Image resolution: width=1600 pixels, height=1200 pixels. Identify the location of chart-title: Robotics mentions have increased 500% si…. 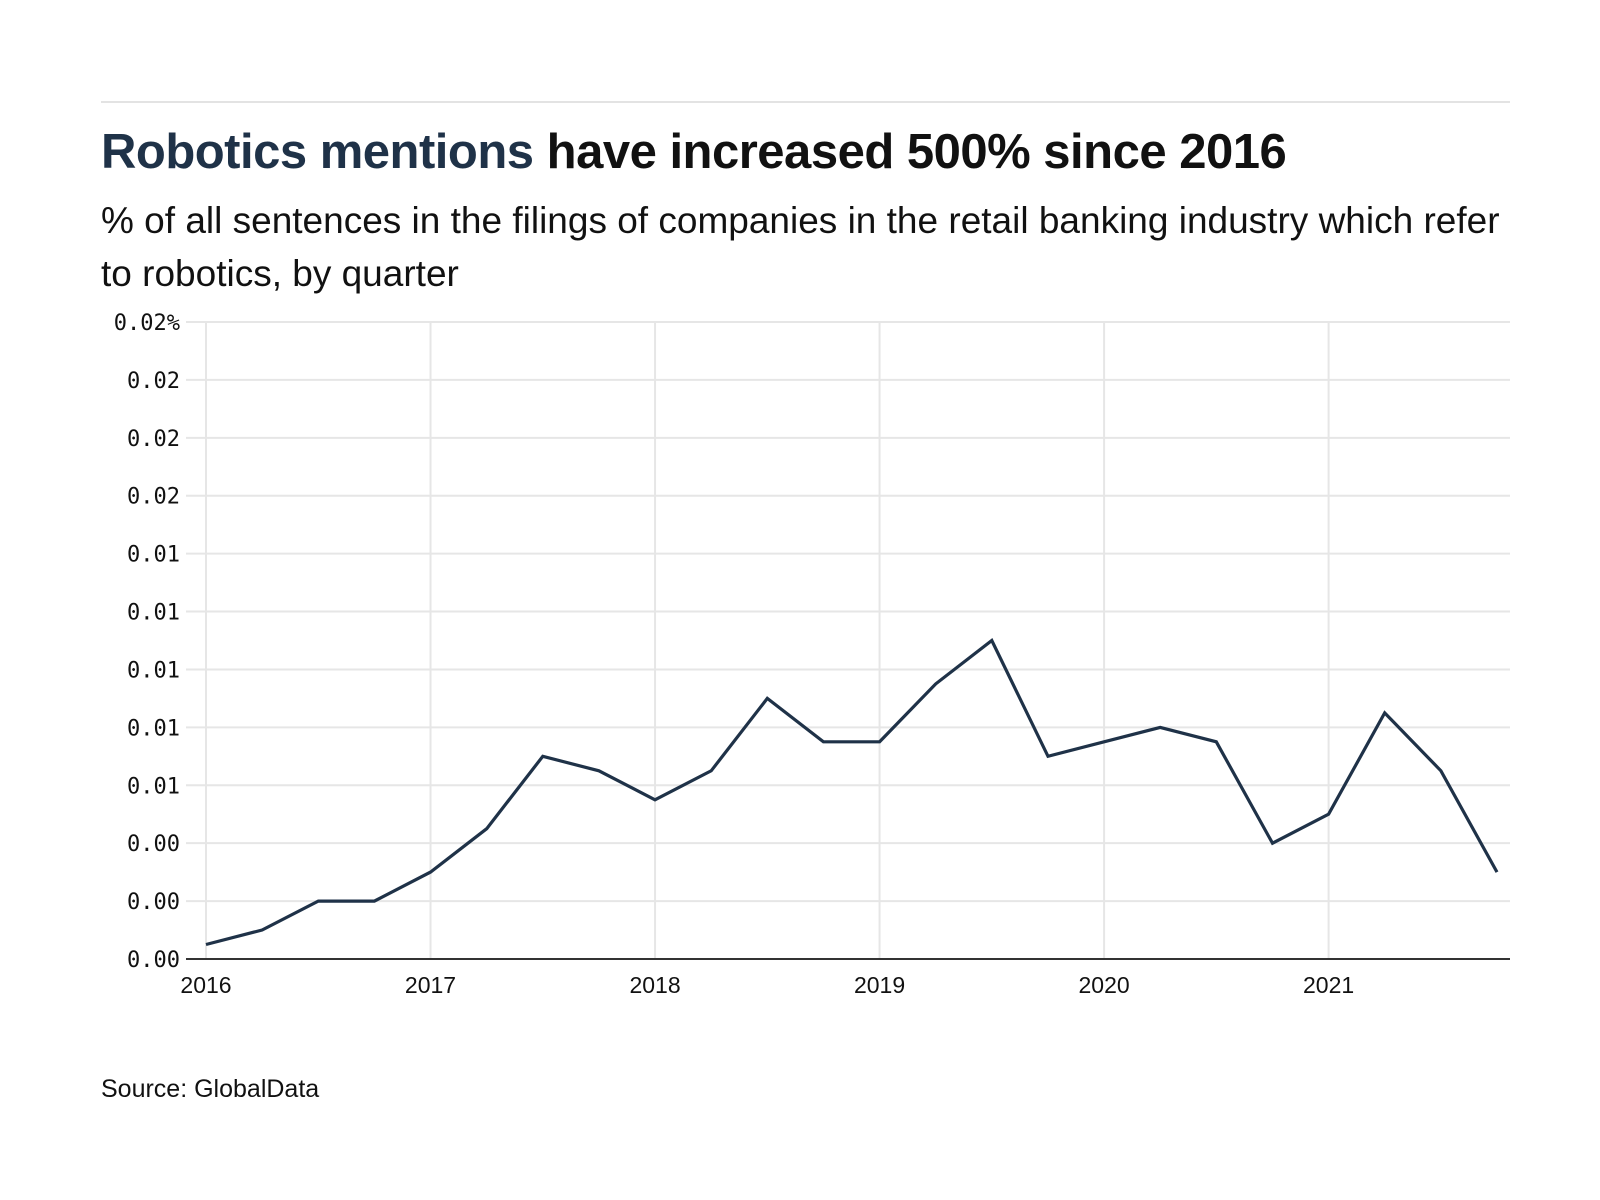
(694, 152).